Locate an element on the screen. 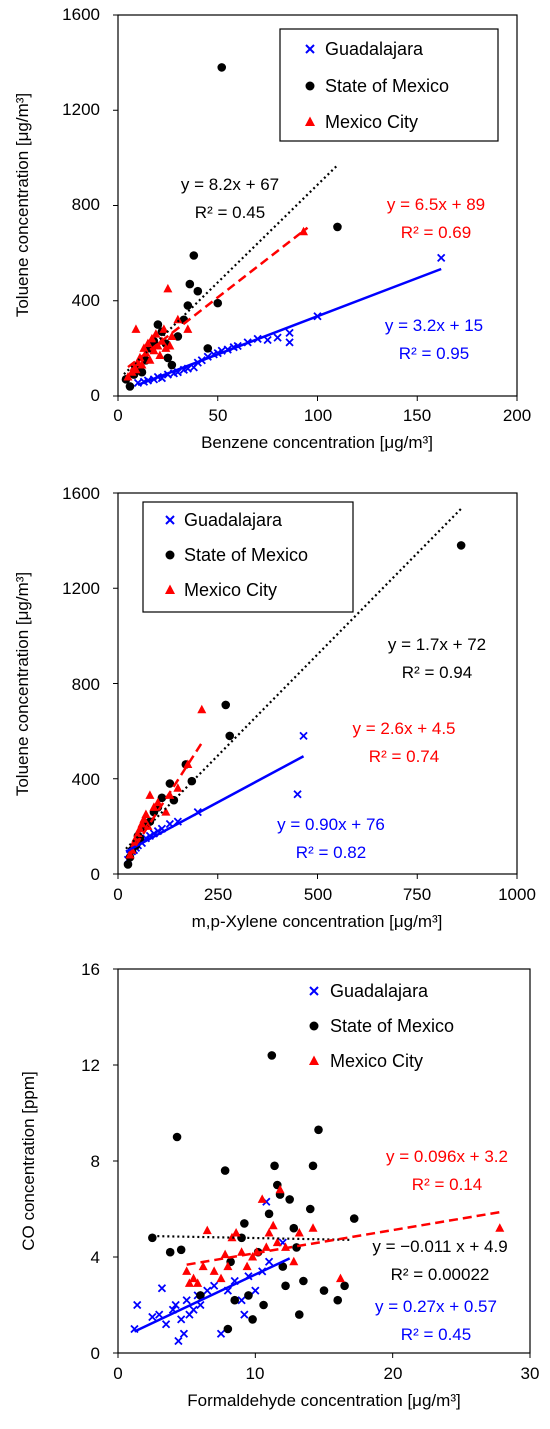 The height and width of the screenshot is (1429, 550). x-tick-label: 0 is located at coordinates (117, 1373).